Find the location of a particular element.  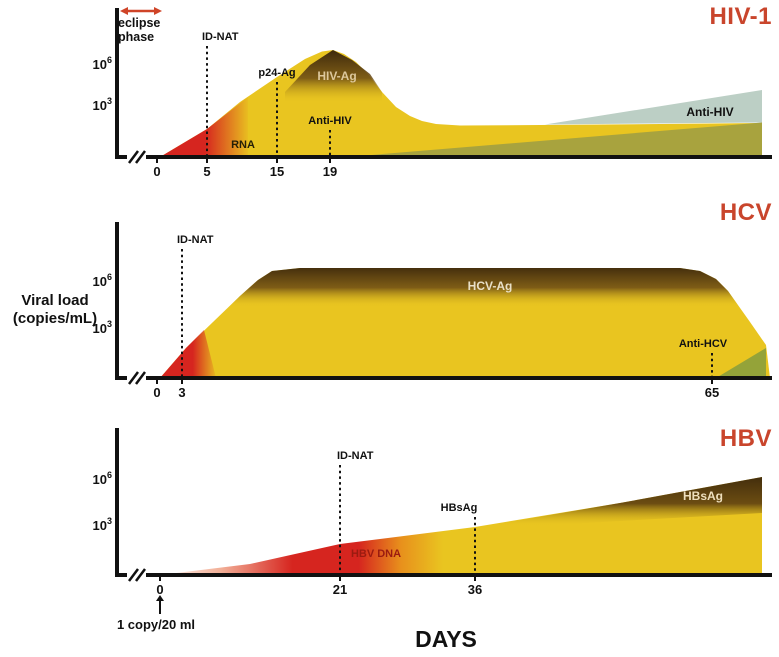

region-label-RNA: RNA is located at coordinates (243, 145).